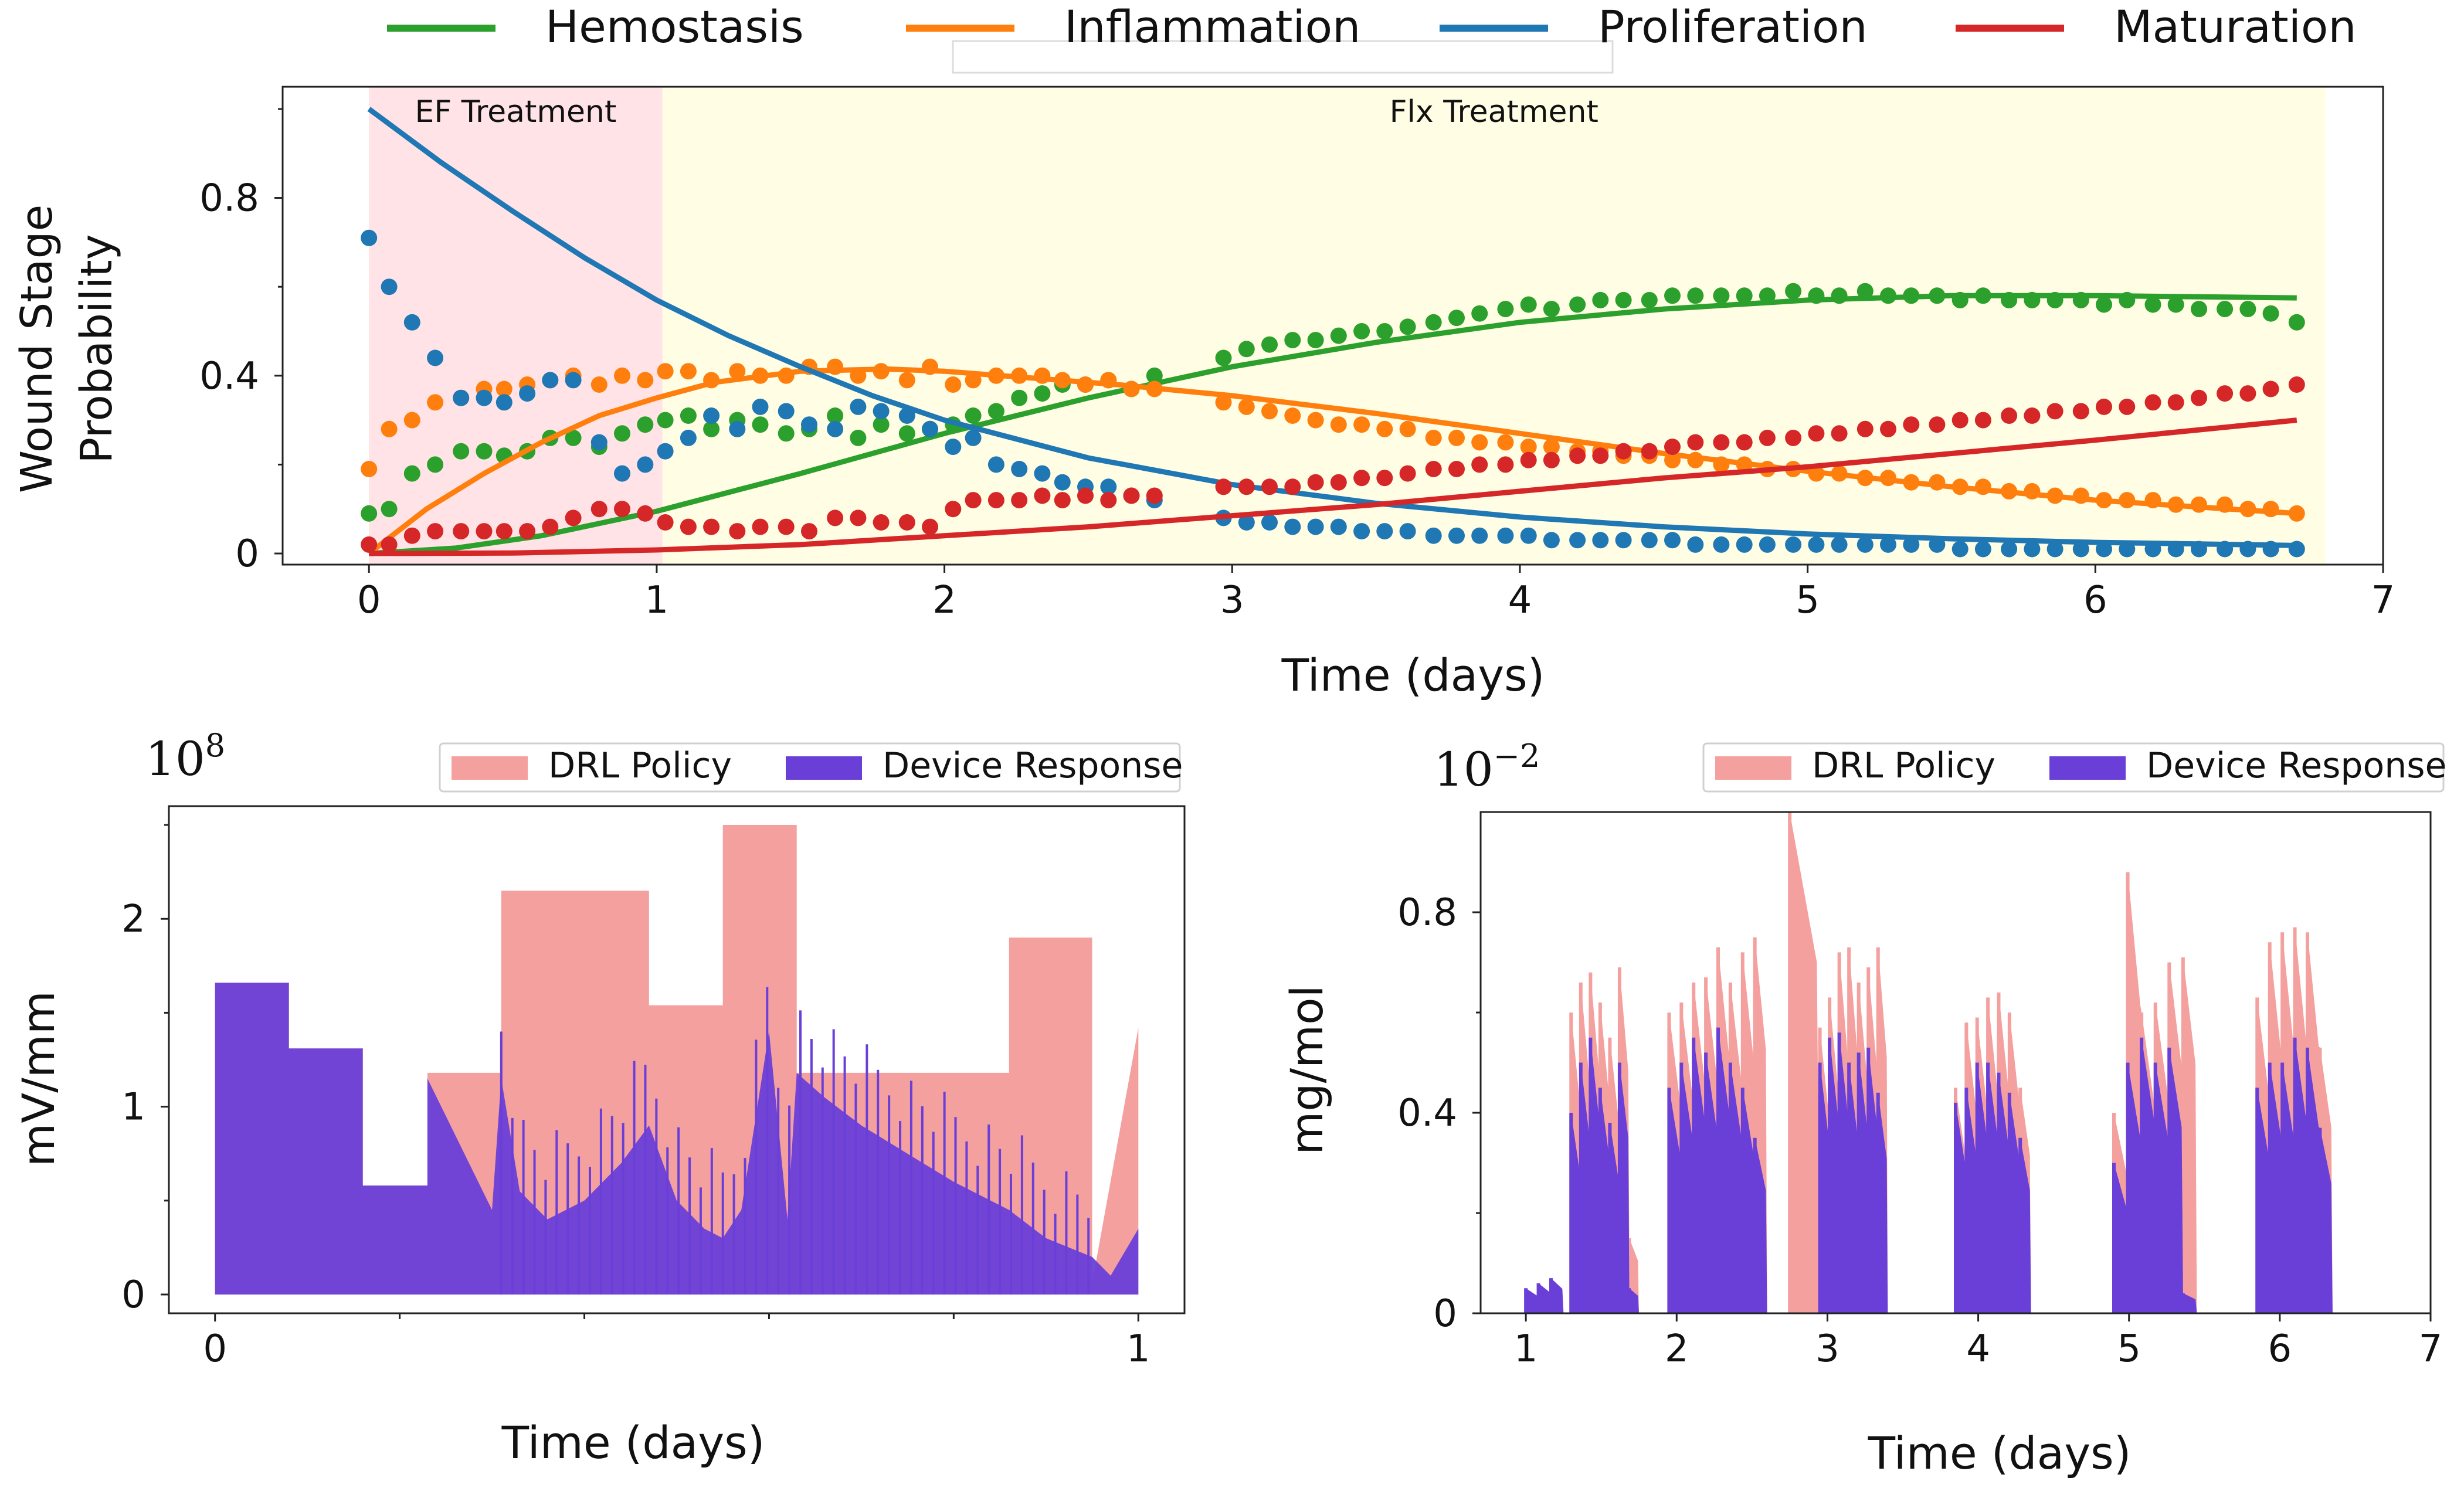  Describe the element at coordinates (677, 1139) in the screenshot. I see `bl-area-device-response` at that location.